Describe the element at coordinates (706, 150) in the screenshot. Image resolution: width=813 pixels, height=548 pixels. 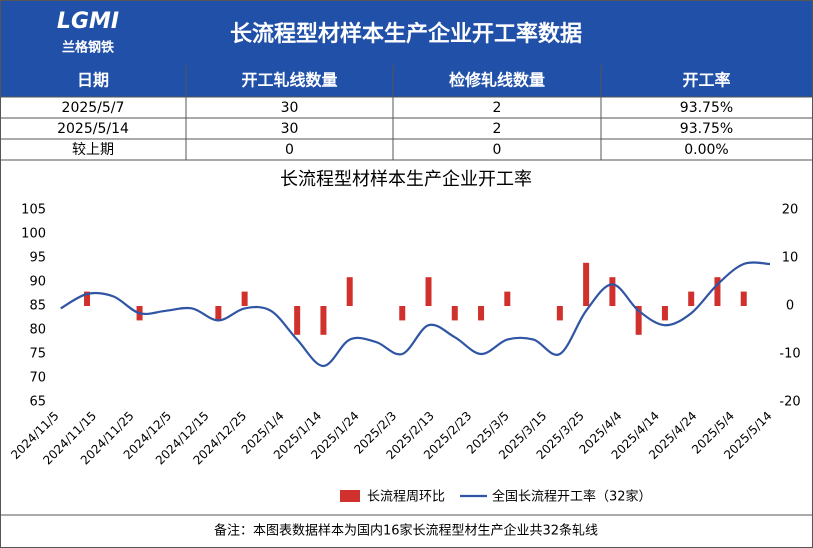
I see `table-cell: 0.00%` at that location.